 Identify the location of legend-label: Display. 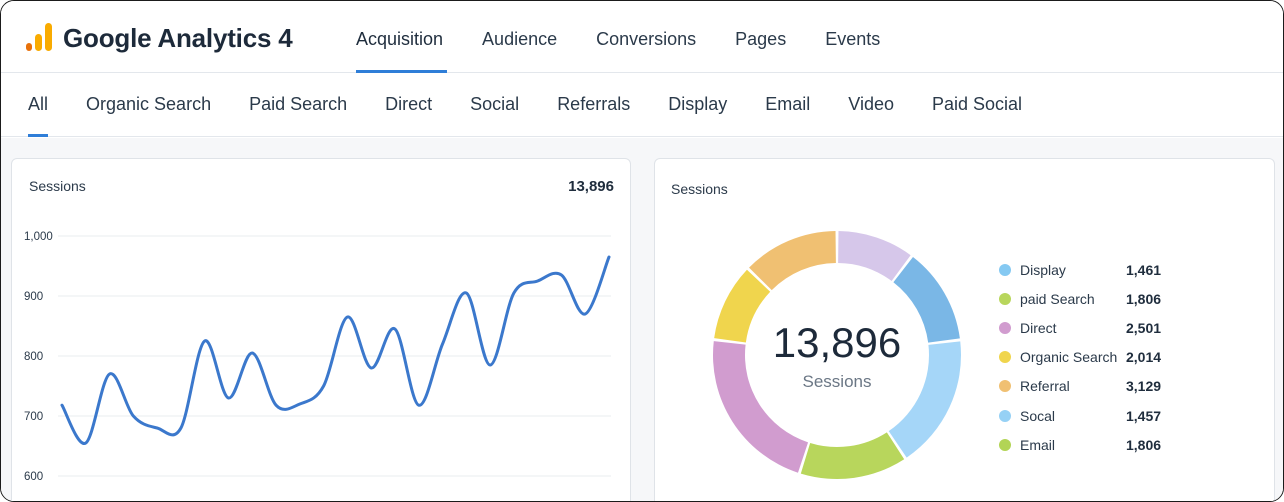
(1043, 269).